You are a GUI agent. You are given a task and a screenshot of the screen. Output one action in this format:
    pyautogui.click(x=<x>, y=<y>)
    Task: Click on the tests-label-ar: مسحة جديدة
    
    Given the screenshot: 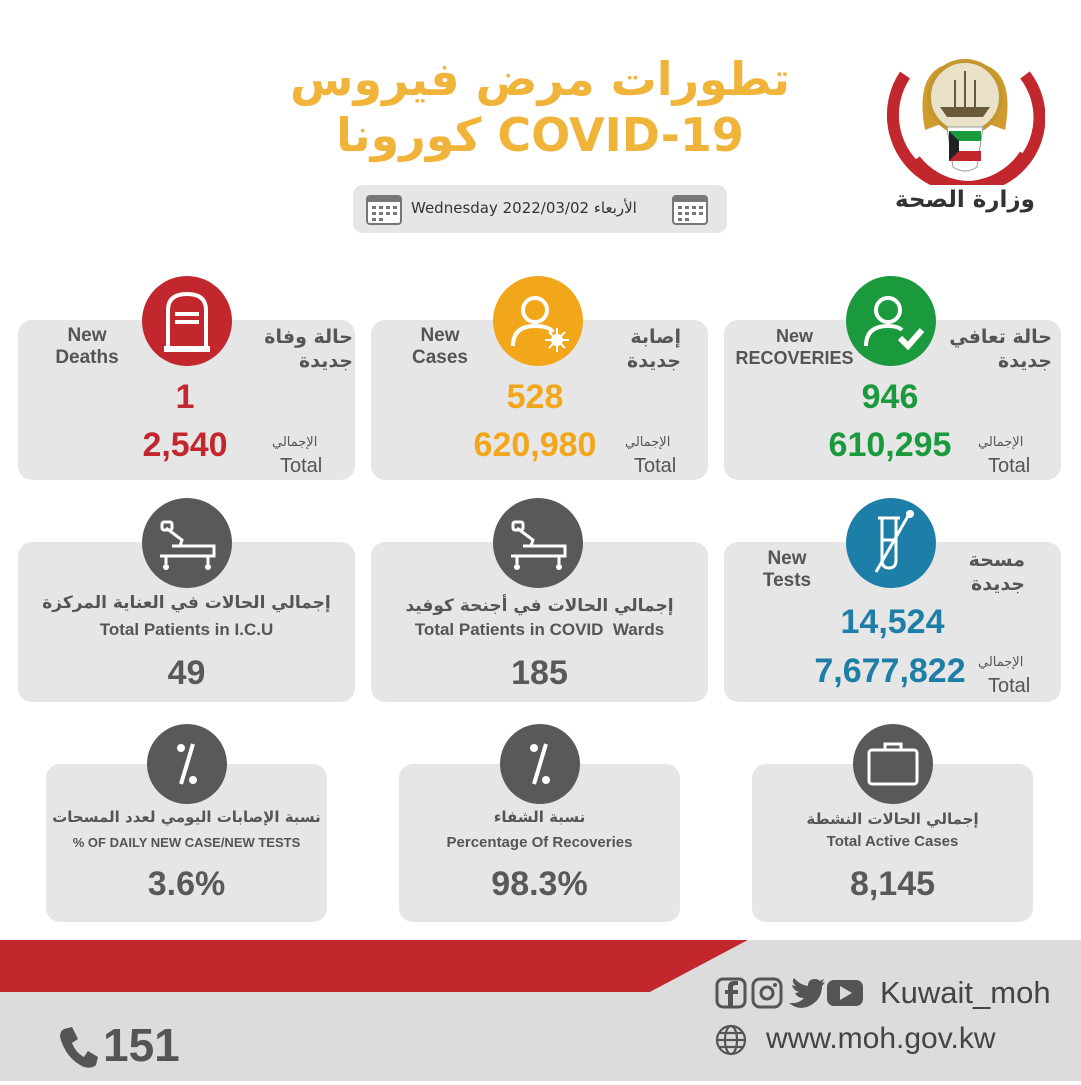 What is the action you would take?
    pyautogui.click(x=996, y=572)
    